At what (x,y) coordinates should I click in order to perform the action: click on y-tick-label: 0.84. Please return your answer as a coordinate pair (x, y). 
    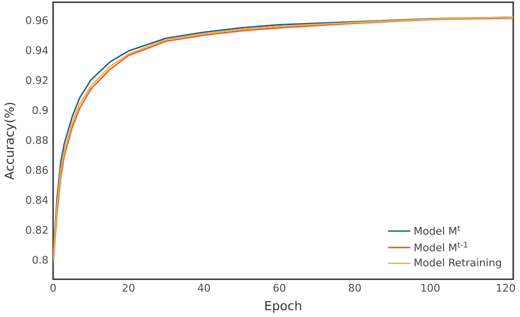
    Looking at the image, I should click on (37, 200).